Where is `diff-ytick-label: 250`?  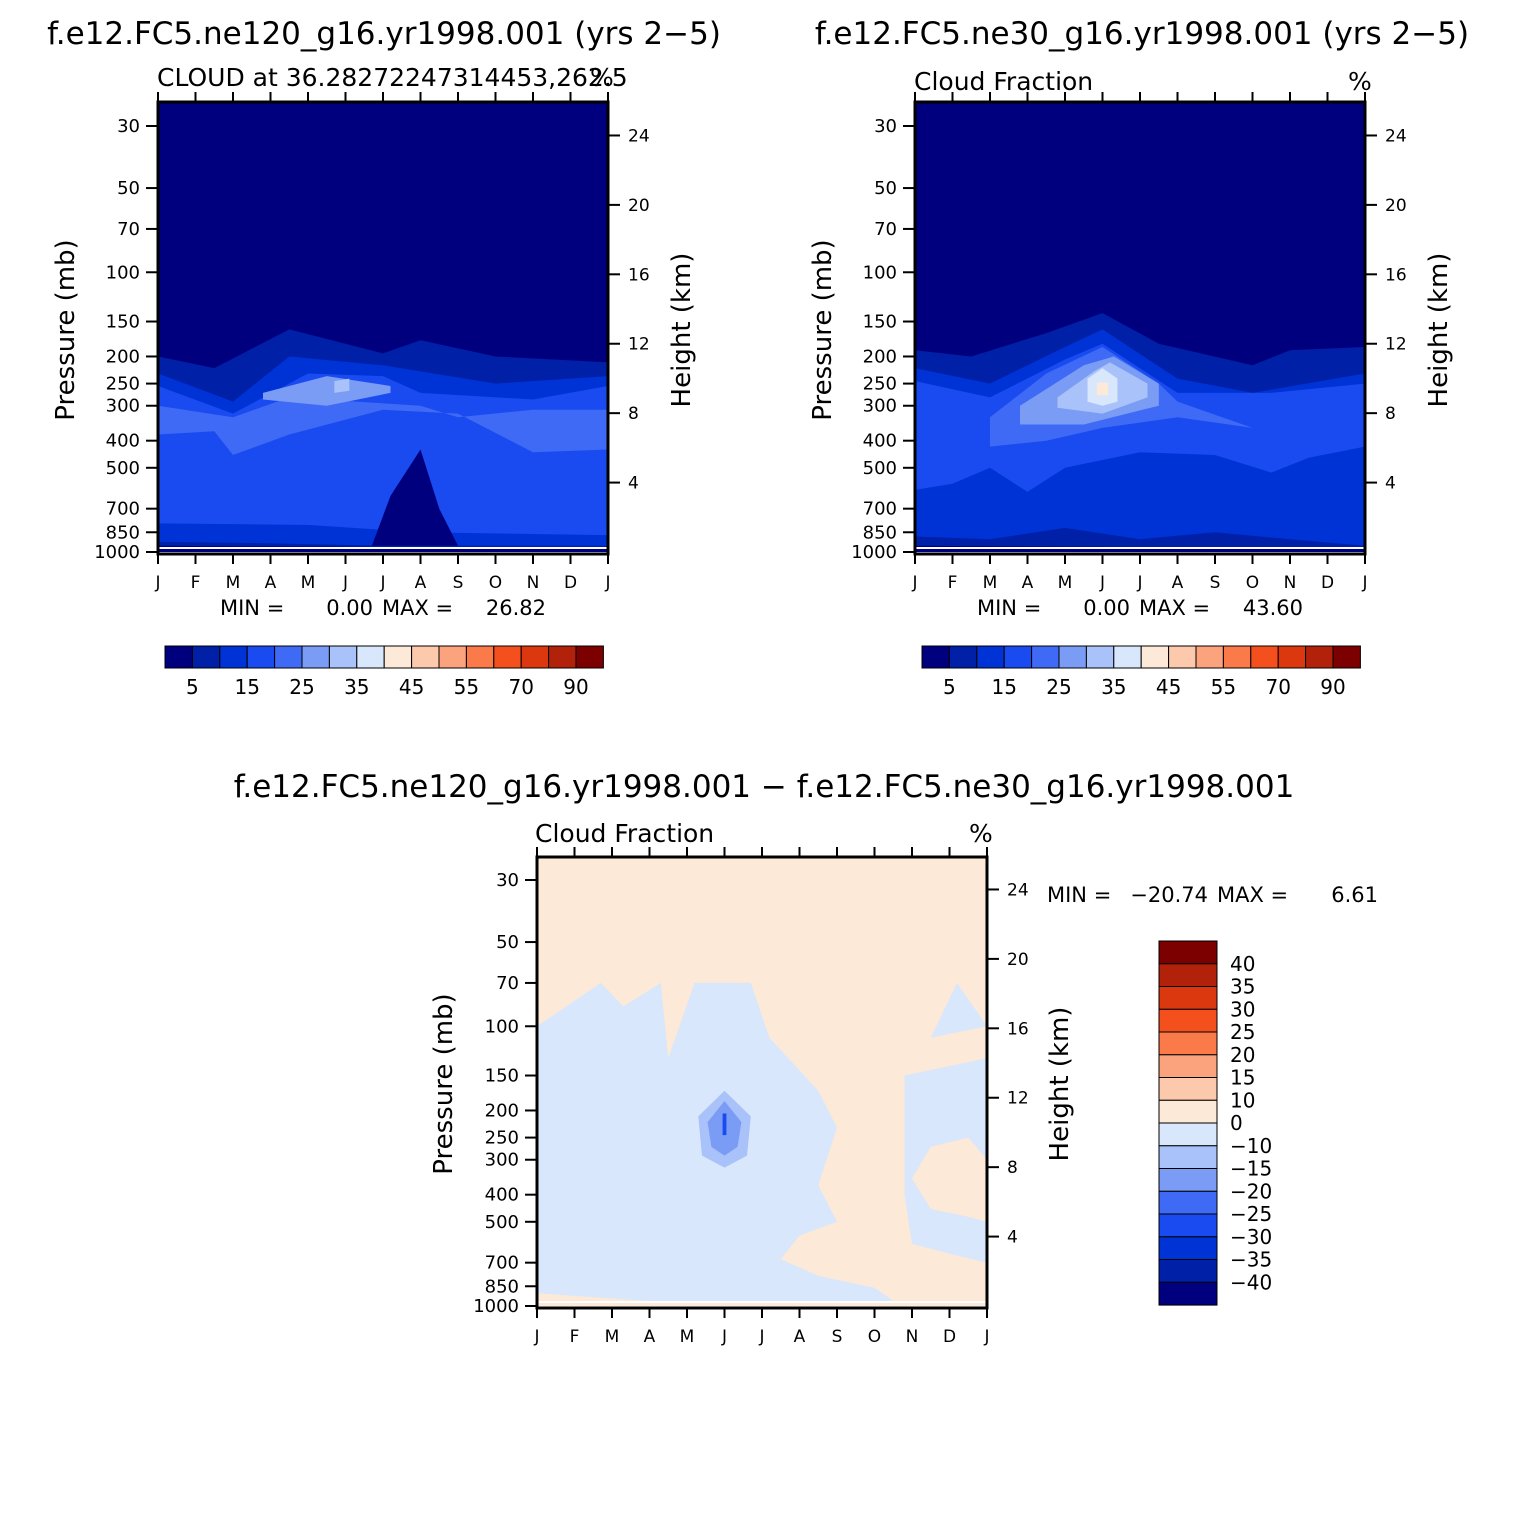
diff-ytick-label: 250 is located at coordinates (502, 1138).